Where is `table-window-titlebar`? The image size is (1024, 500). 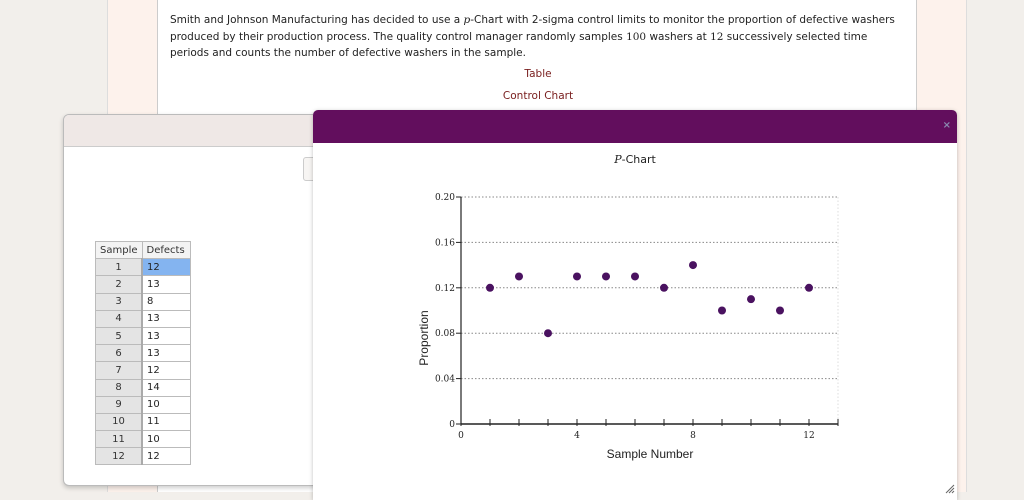 table-window-titlebar is located at coordinates (194, 131).